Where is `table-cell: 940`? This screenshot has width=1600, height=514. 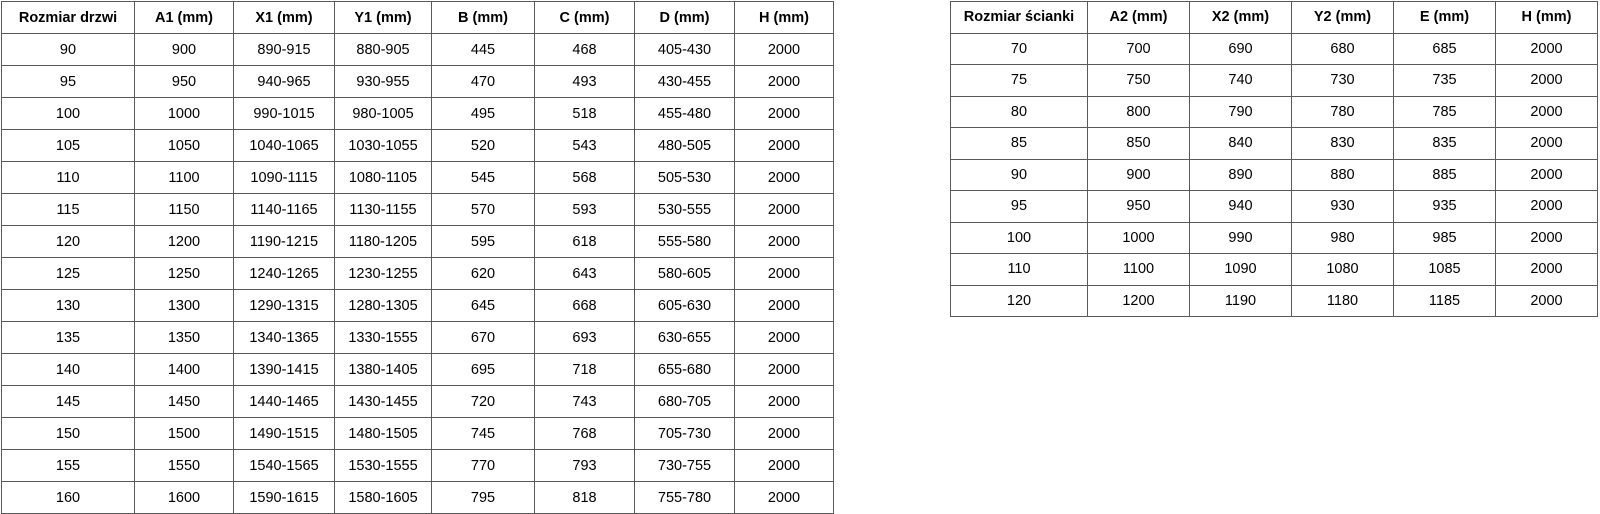 table-cell: 940 is located at coordinates (1240, 206).